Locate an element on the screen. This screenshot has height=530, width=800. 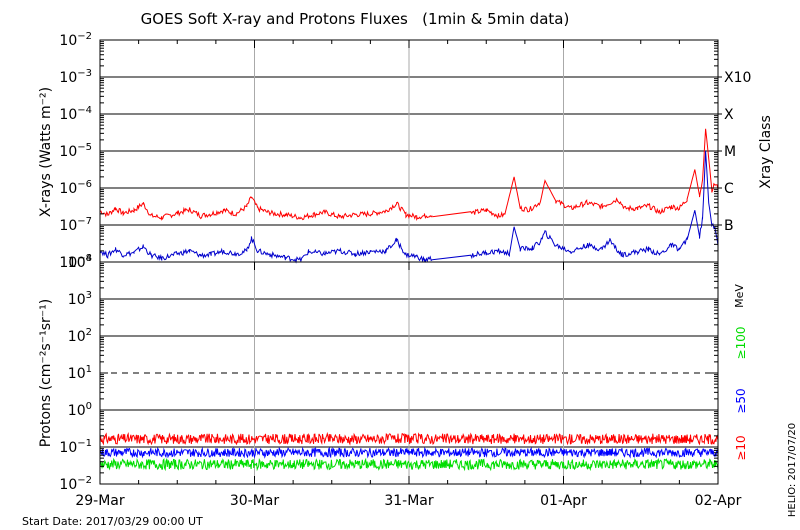
xray-class-label: X is located at coordinates (729, 115).